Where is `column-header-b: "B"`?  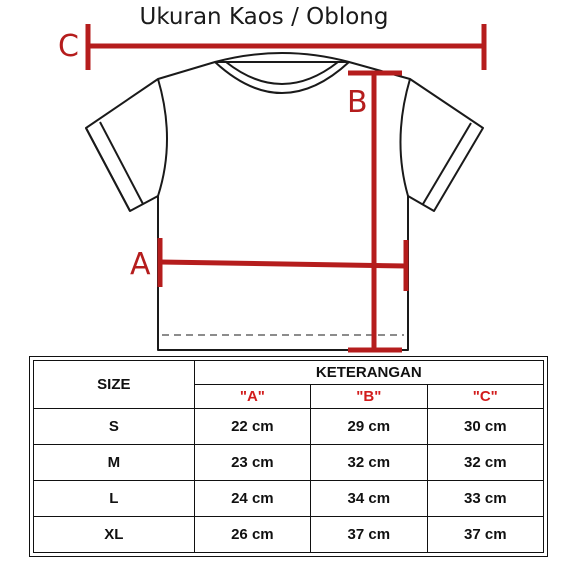 column-header-b: "B" is located at coordinates (369, 396).